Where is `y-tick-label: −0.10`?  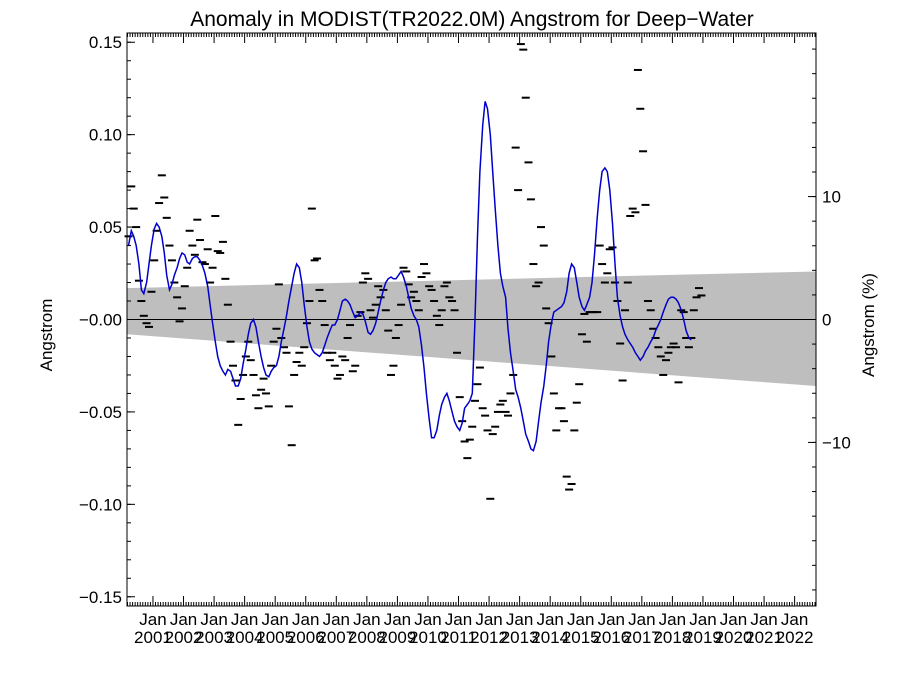 y-tick-label: −0.10 is located at coordinates (100, 504).